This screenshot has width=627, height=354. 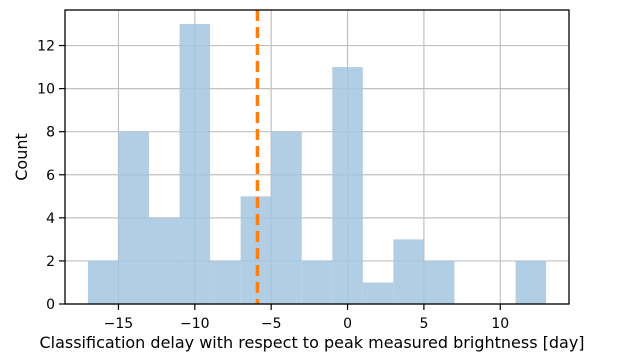 What do you see at coordinates (21, 157) in the screenshot?
I see `y-axis-label: Count` at bounding box center [21, 157].